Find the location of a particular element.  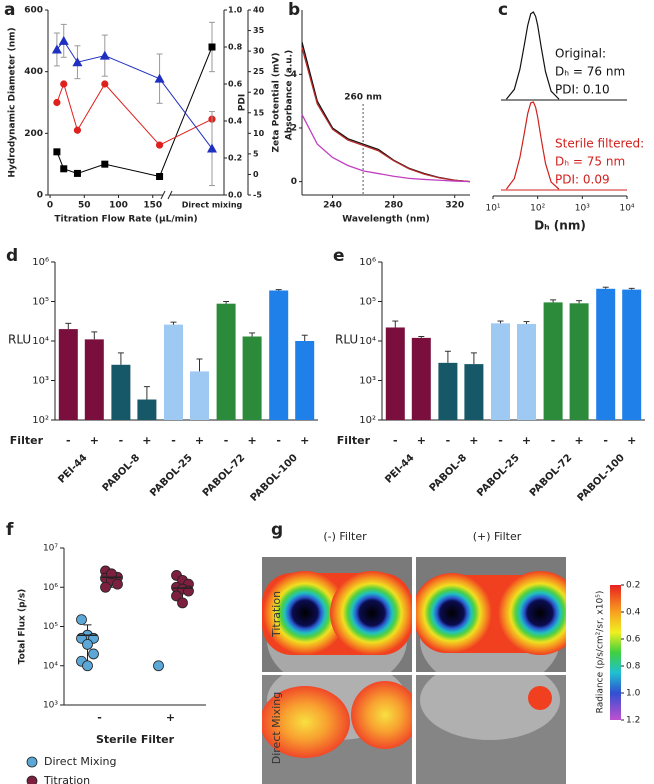

y-tick-label: 0 is located at coordinates (294, 182).